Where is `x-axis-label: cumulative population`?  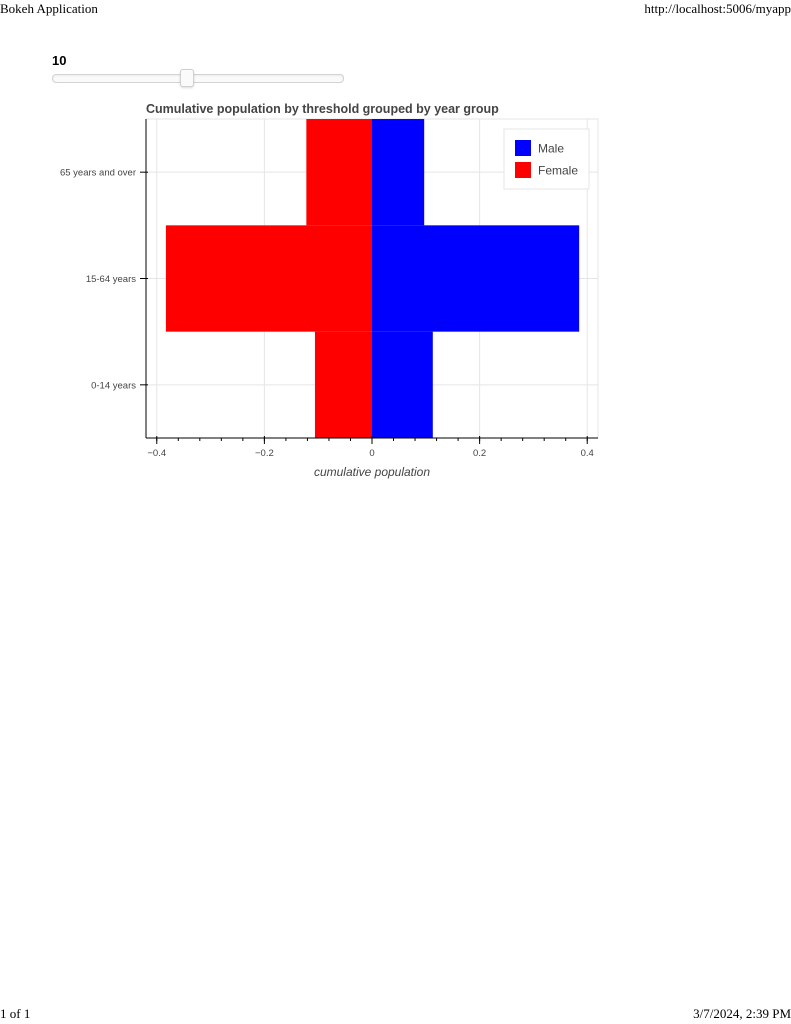 x-axis-label: cumulative population is located at coordinates (372, 472).